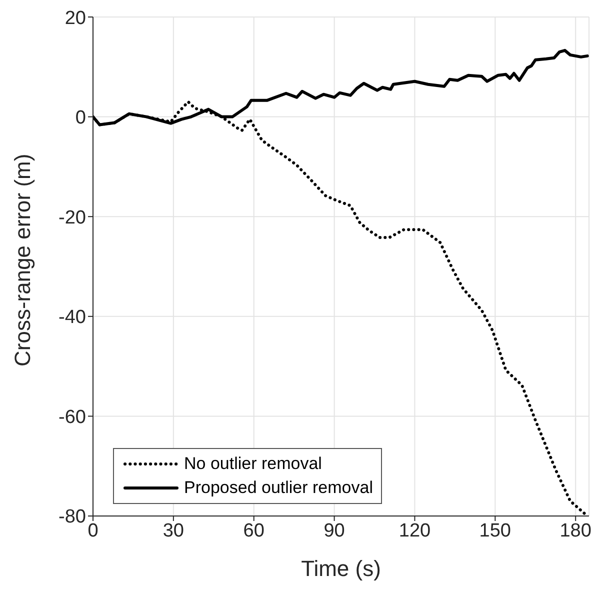 The width and height of the screenshot is (611, 594). What do you see at coordinates (75, 18) in the screenshot?
I see `y-tick-label: 20` at bounding box center [75, 18].